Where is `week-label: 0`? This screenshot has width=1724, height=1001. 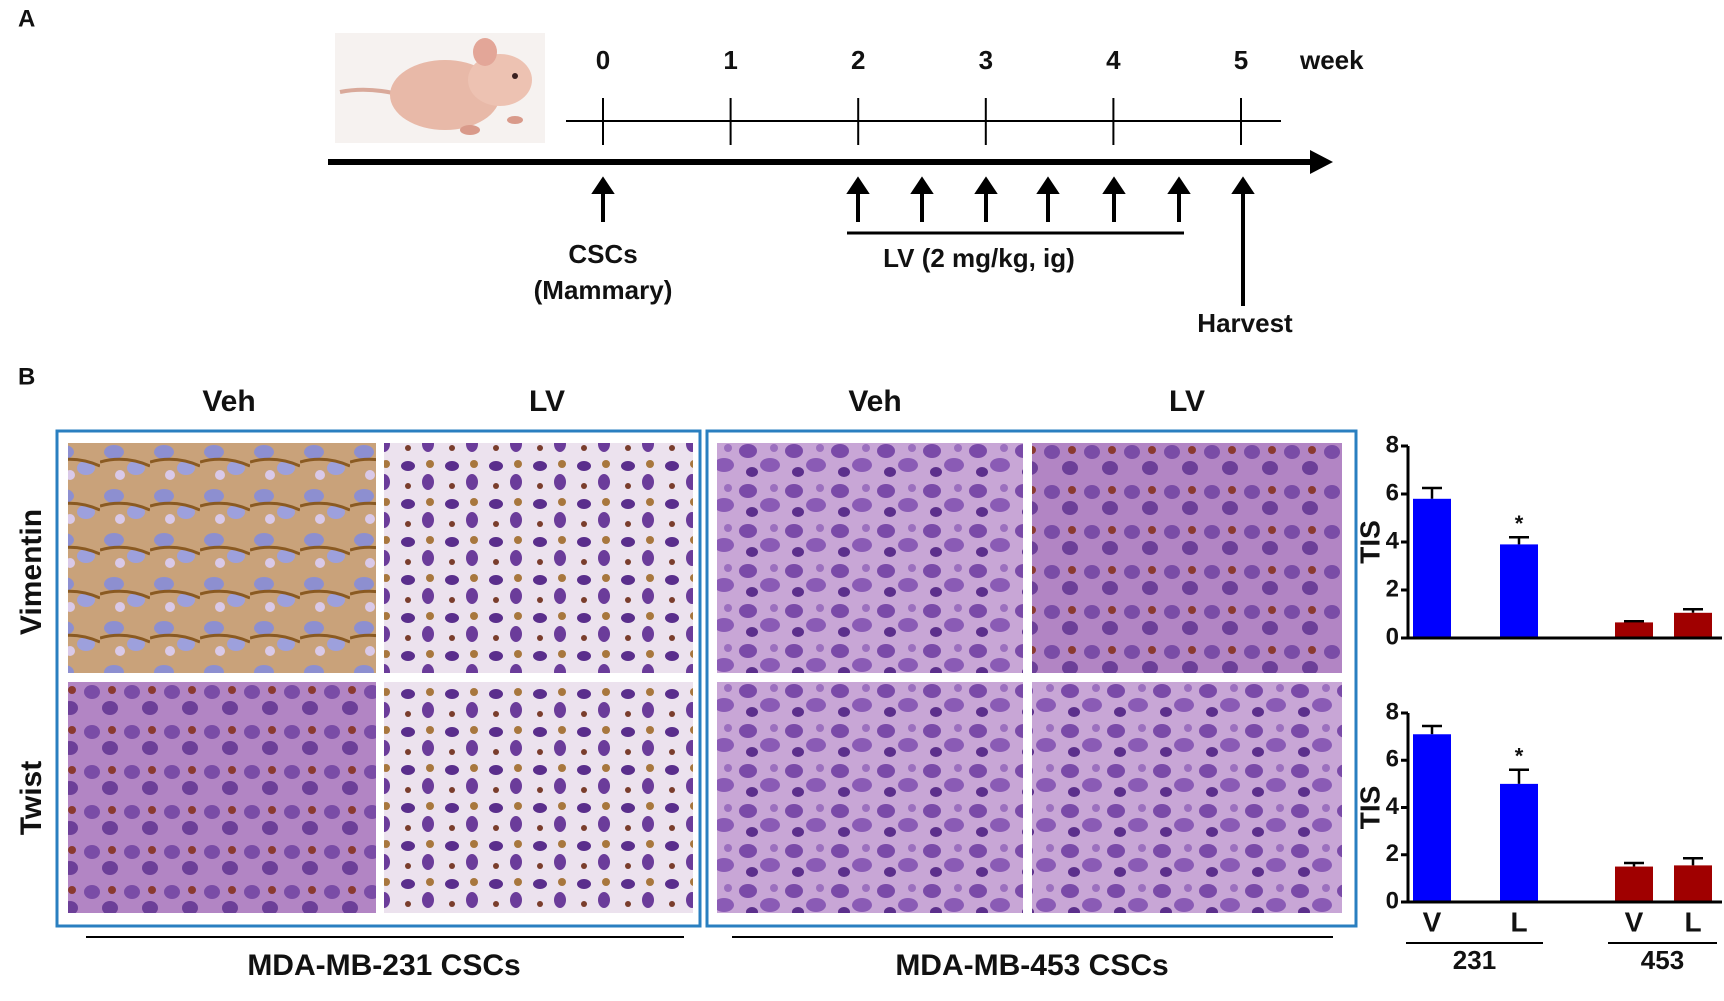 week-label: 0 is located at coordinates (603, 60).